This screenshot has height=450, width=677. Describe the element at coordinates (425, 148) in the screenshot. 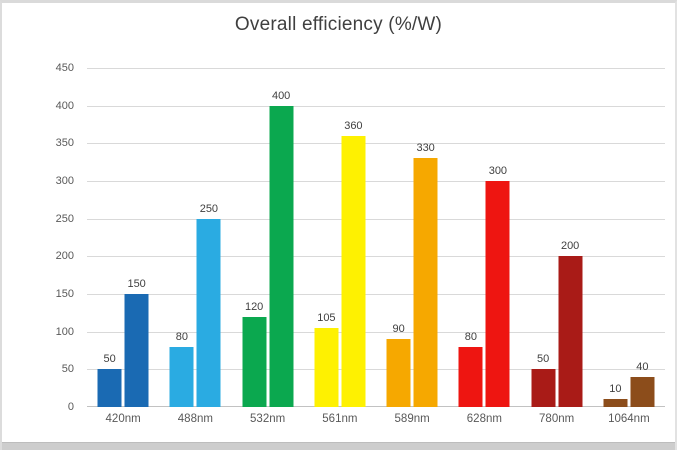

I see `value-label: 330` at that location.